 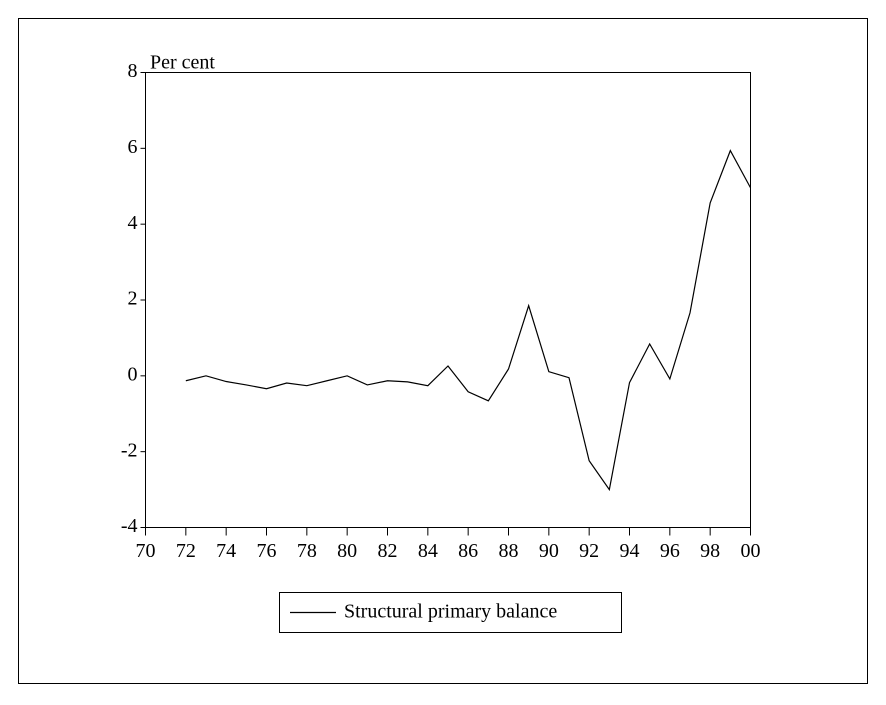 What do you see at coordinates (186, 551) in the screenshot?
I see `x-tick-label: 72` at bounding box center [186, 551].